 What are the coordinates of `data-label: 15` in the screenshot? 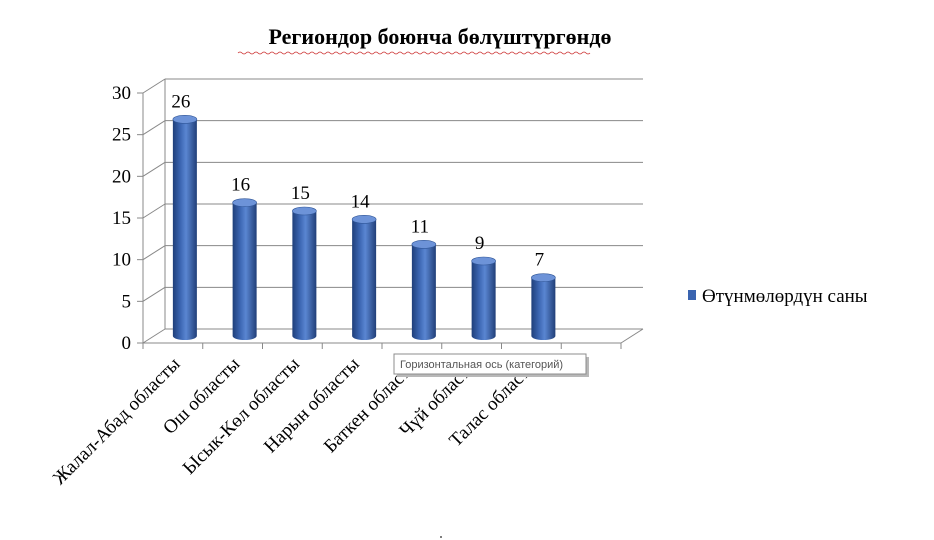 It's located at (300, 193).